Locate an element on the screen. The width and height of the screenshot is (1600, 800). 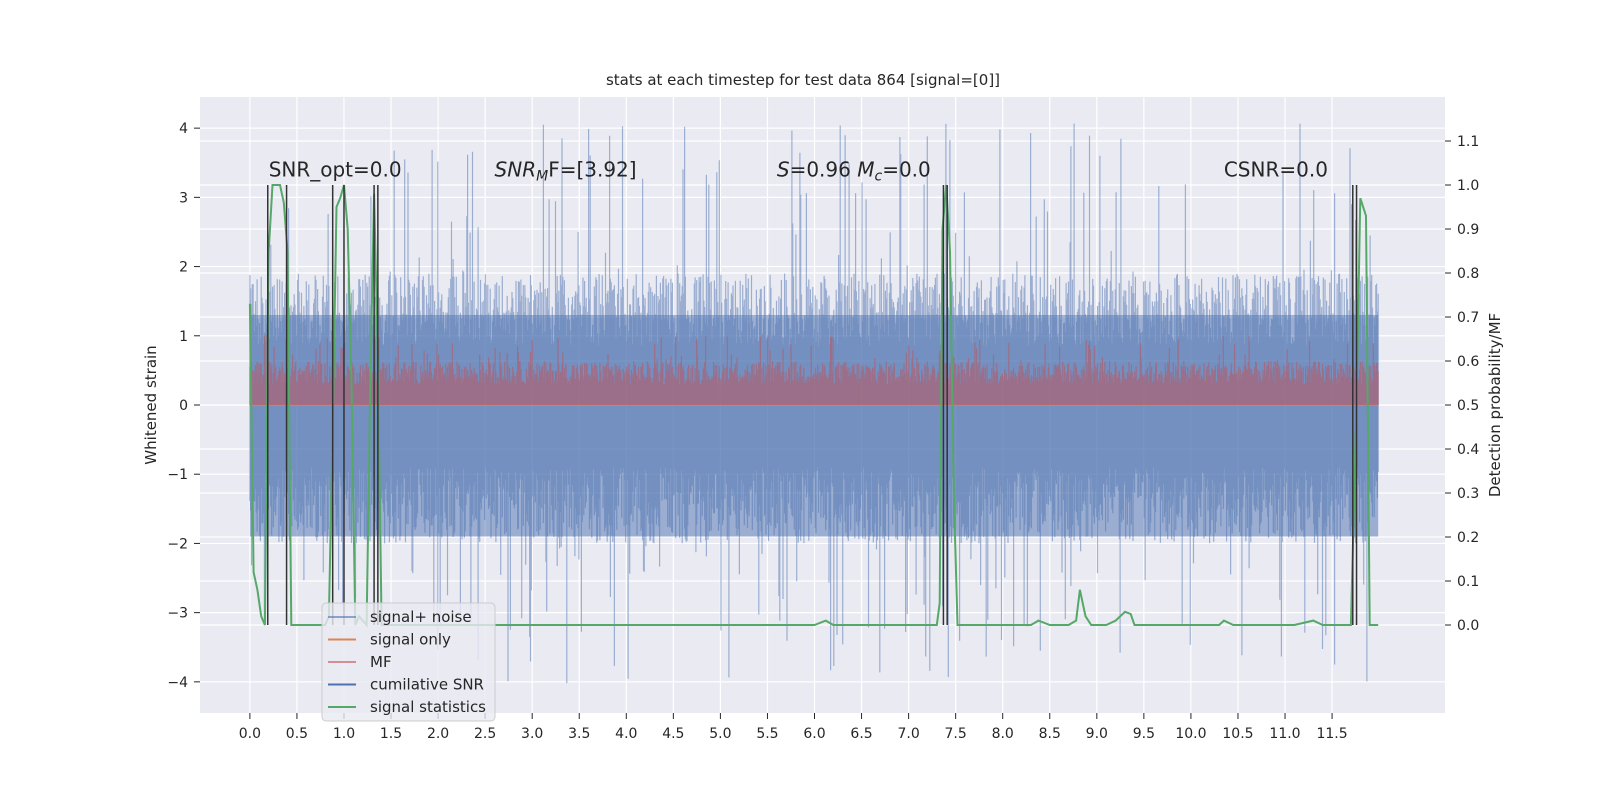
legend-label: signal statistics is located at coordinates (428, 707).